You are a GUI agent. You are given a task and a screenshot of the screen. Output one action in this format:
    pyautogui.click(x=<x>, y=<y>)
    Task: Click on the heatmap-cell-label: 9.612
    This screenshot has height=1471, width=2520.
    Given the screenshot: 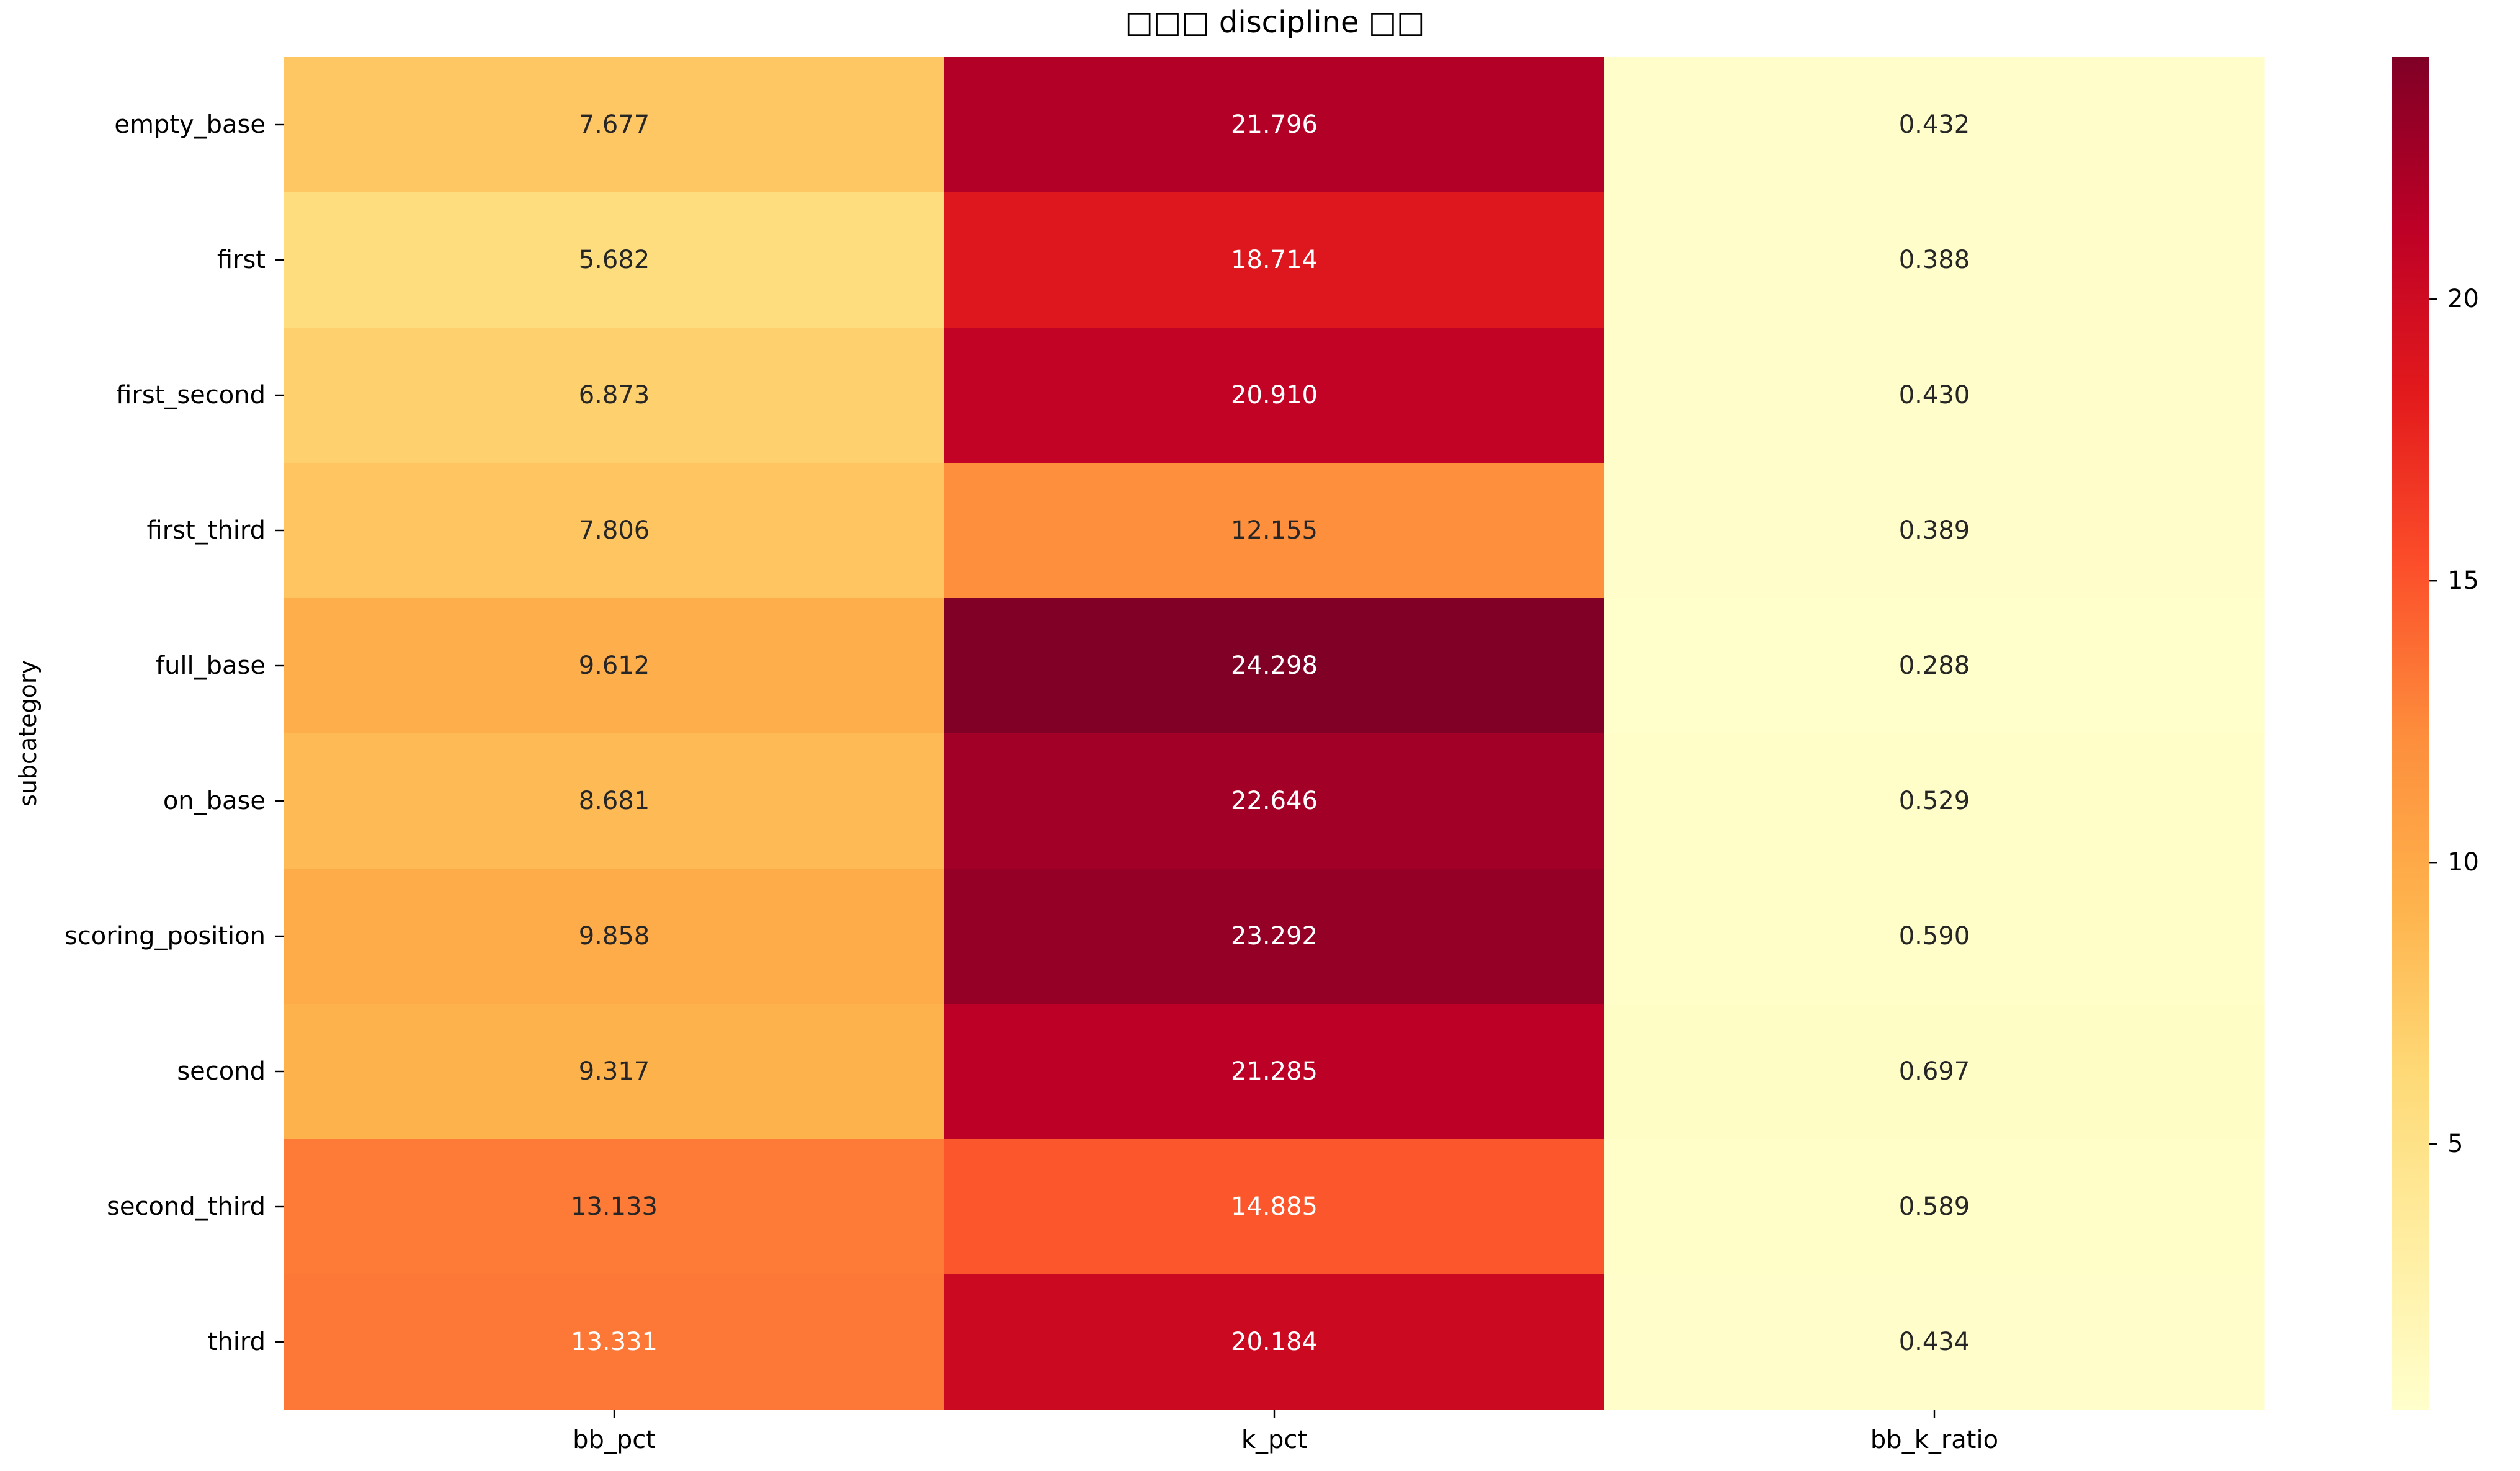 What is the action you would take?
    pyautogui.click(x=614, y=665)
    